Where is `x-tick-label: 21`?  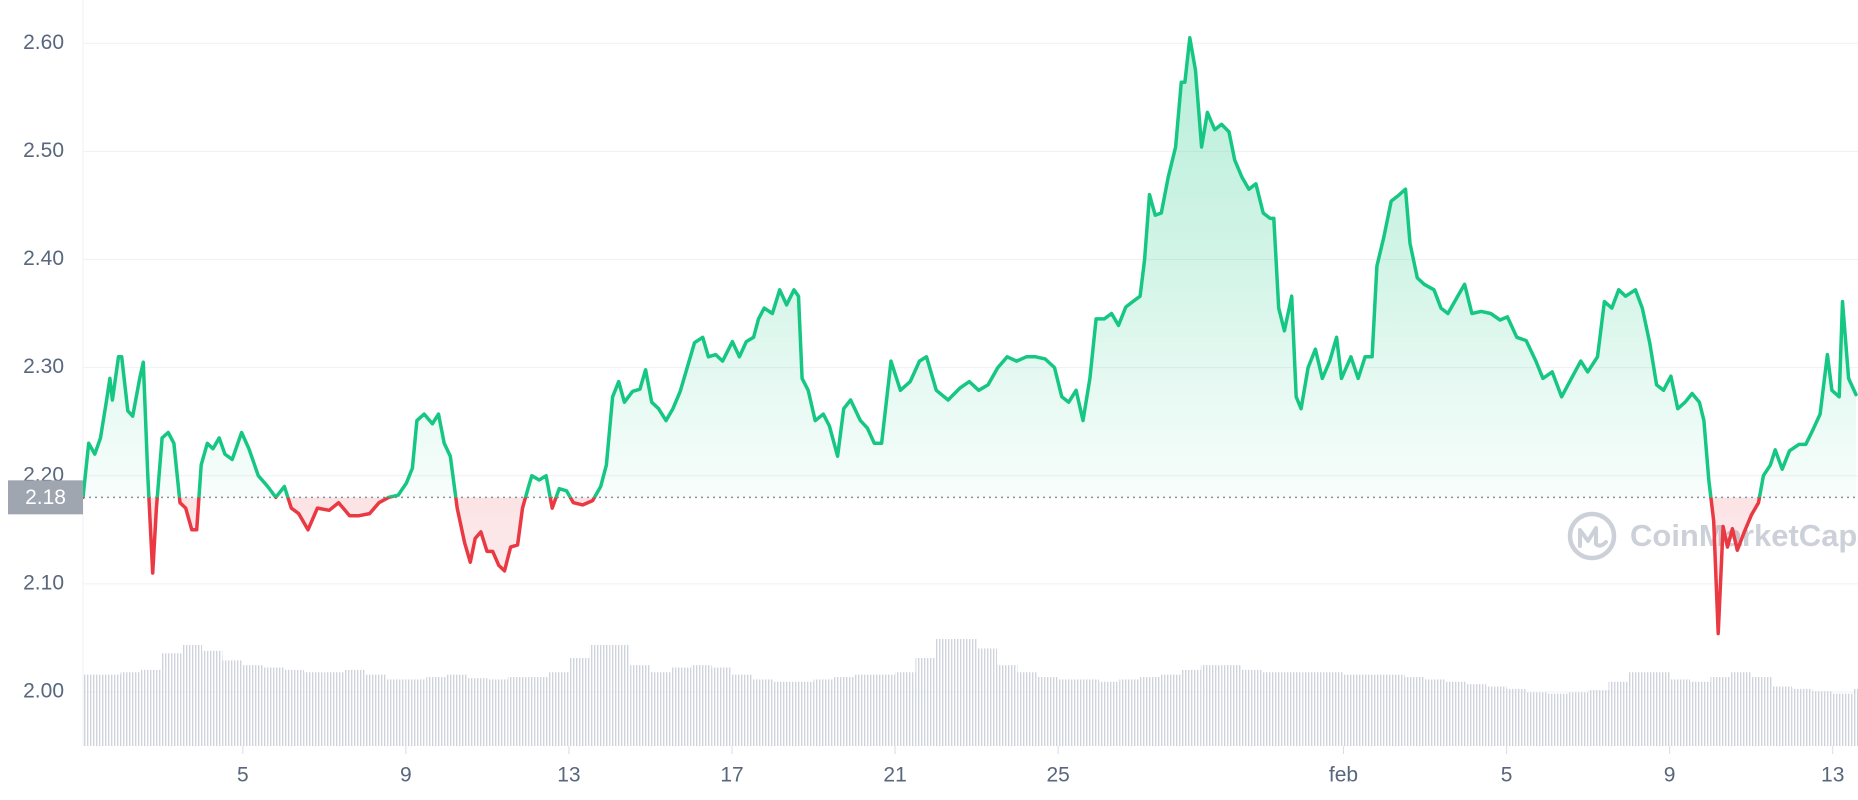 x-tick-label: 21 is located at coordinates (894, 775).